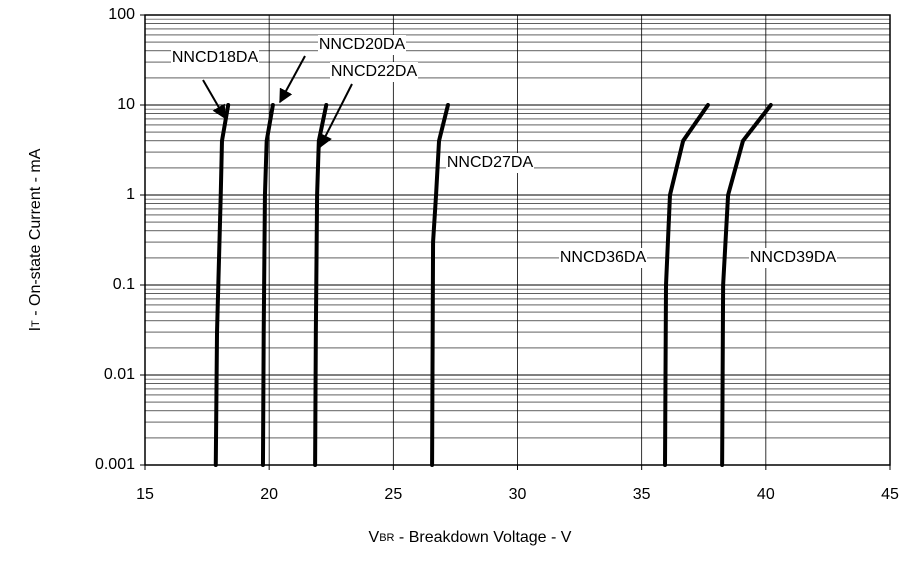  Describe the element at coordinates (642, 494) in the screenshot. I see `x-tick-label: 35` at that location.